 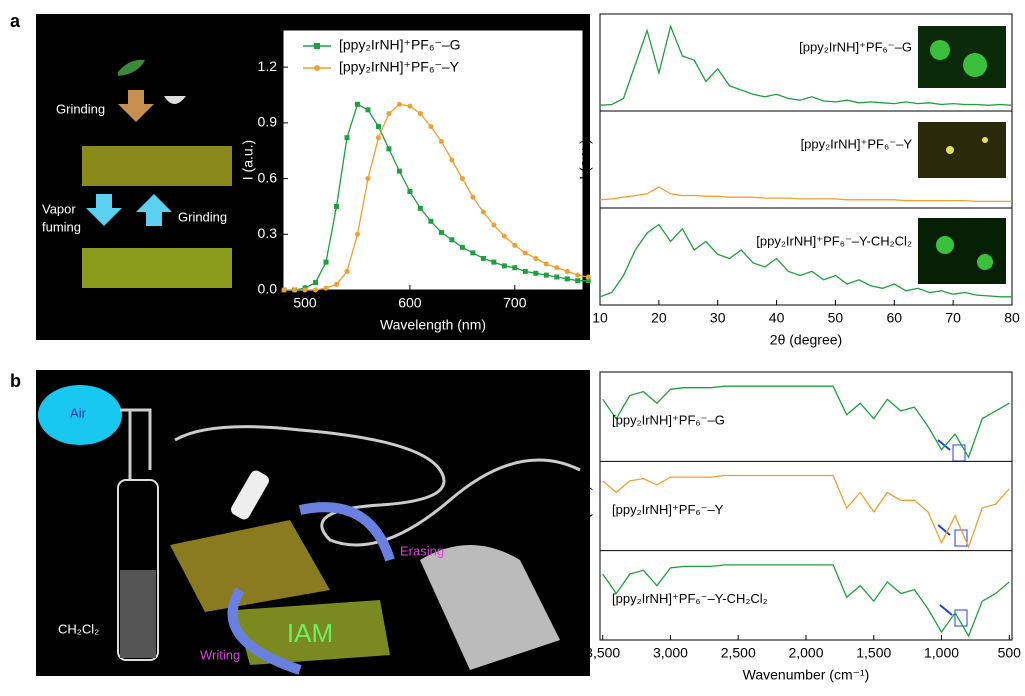 What do you see at coordinates (836, 318) in the screenshot?
I see `x-tick-label: 50` at bounding box center [836, 318].